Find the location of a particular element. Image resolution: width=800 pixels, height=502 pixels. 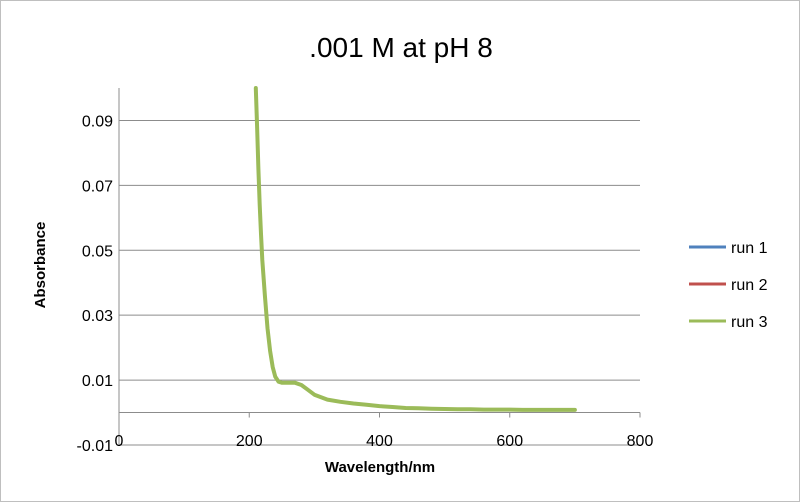

x-tick-label: 800 is located at coordinates (640, 441).